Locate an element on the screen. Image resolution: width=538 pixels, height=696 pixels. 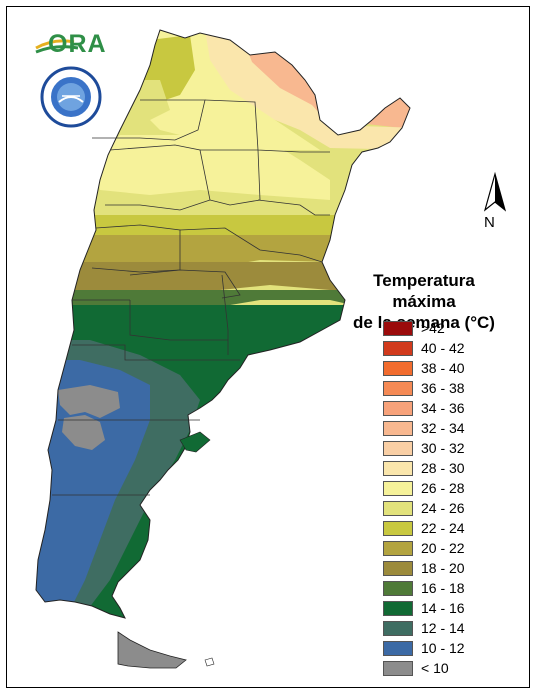
tierra-del-fuego is located at coordinates (152, 650).